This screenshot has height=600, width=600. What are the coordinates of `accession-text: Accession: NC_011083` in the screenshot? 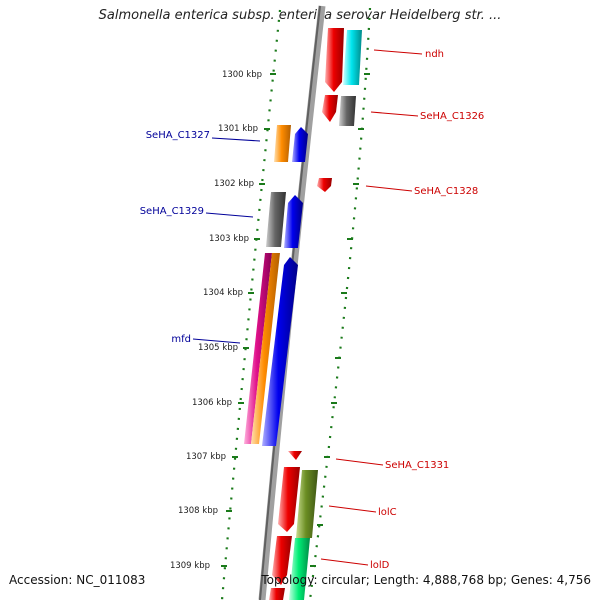 It's located at (77, 580).